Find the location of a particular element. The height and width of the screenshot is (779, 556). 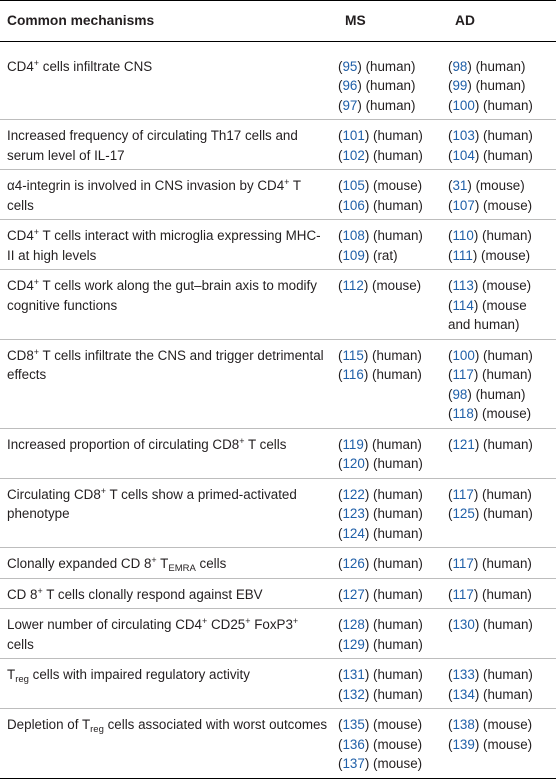

reference-link: 102 is located at coordinates (353, 155).